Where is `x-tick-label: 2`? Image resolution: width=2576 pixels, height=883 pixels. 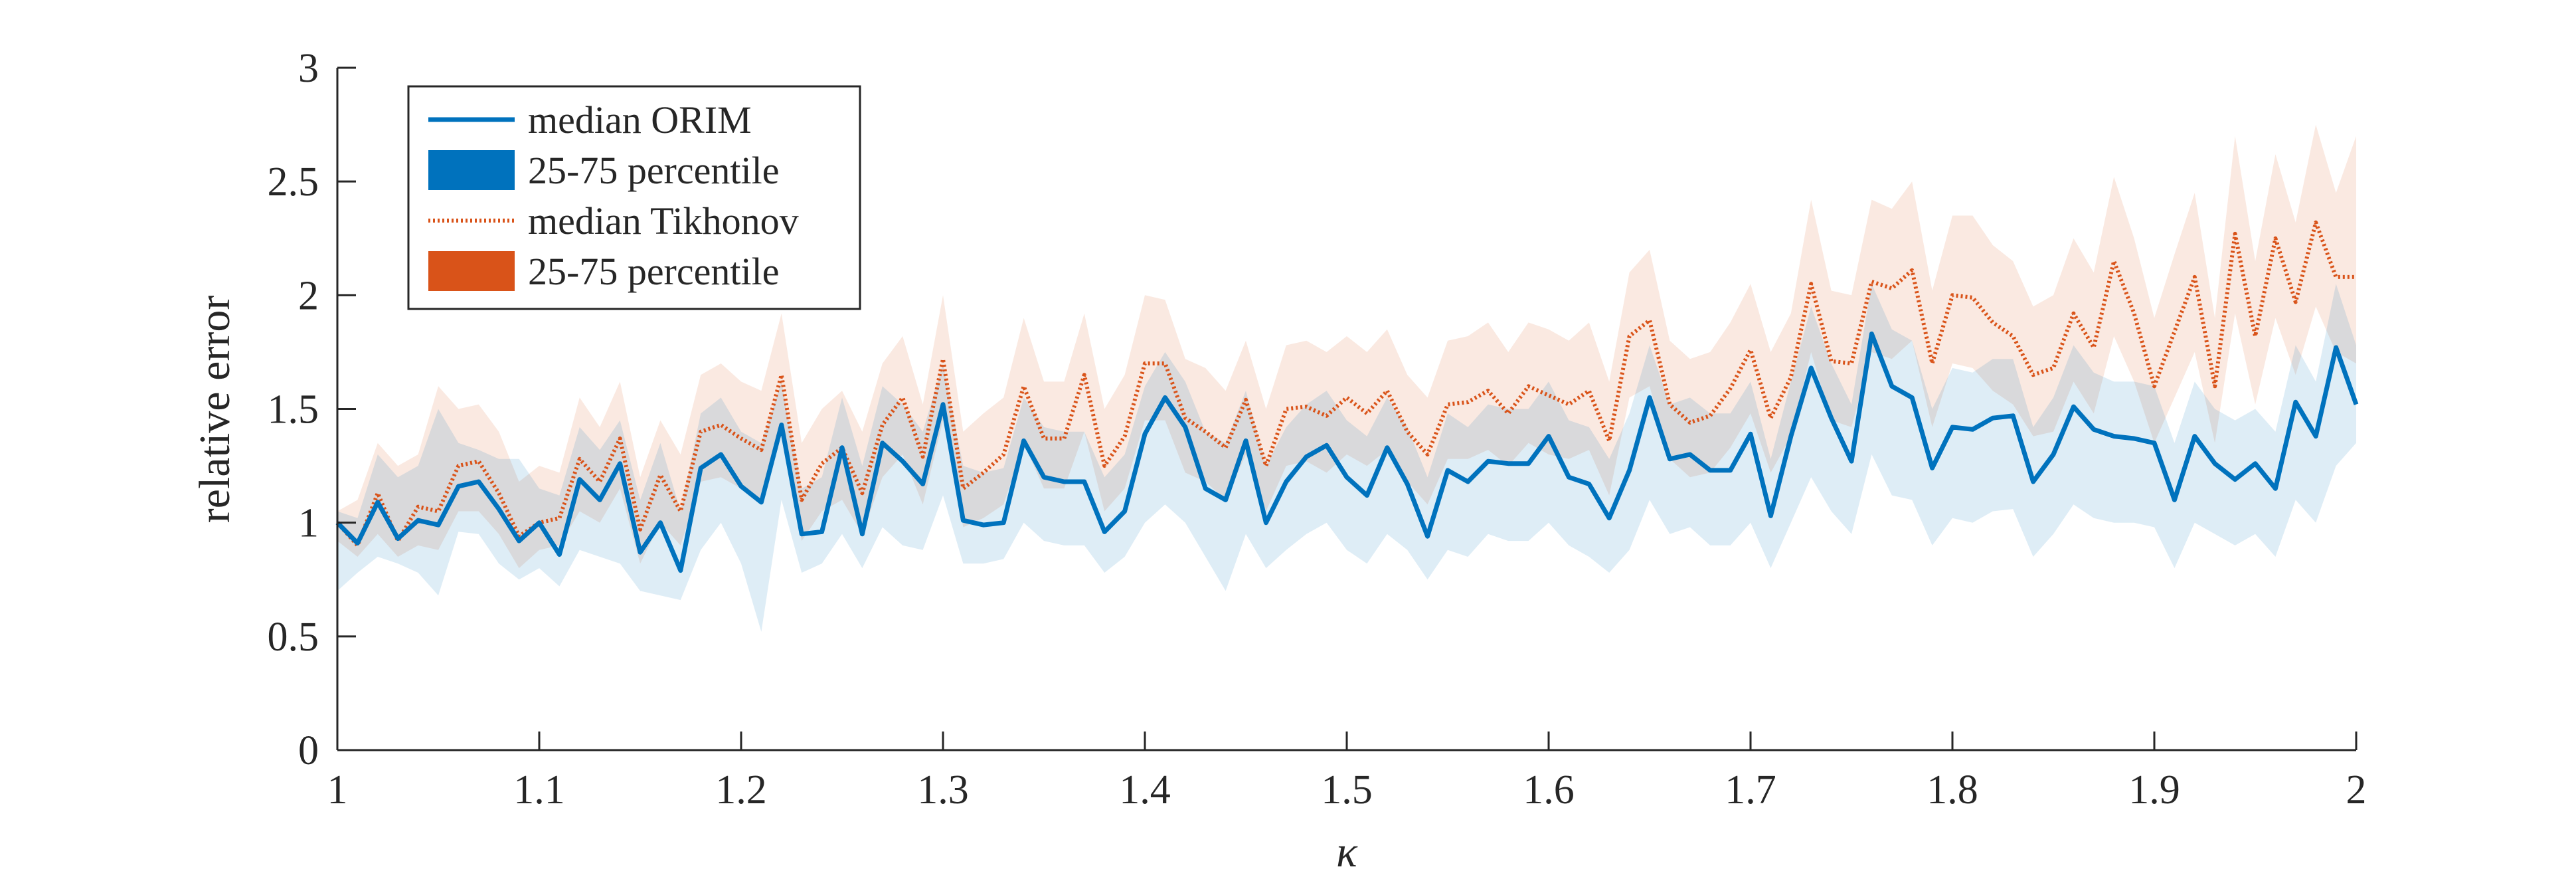 x-tick-label: 2 is located at coordinates (2356, 790).